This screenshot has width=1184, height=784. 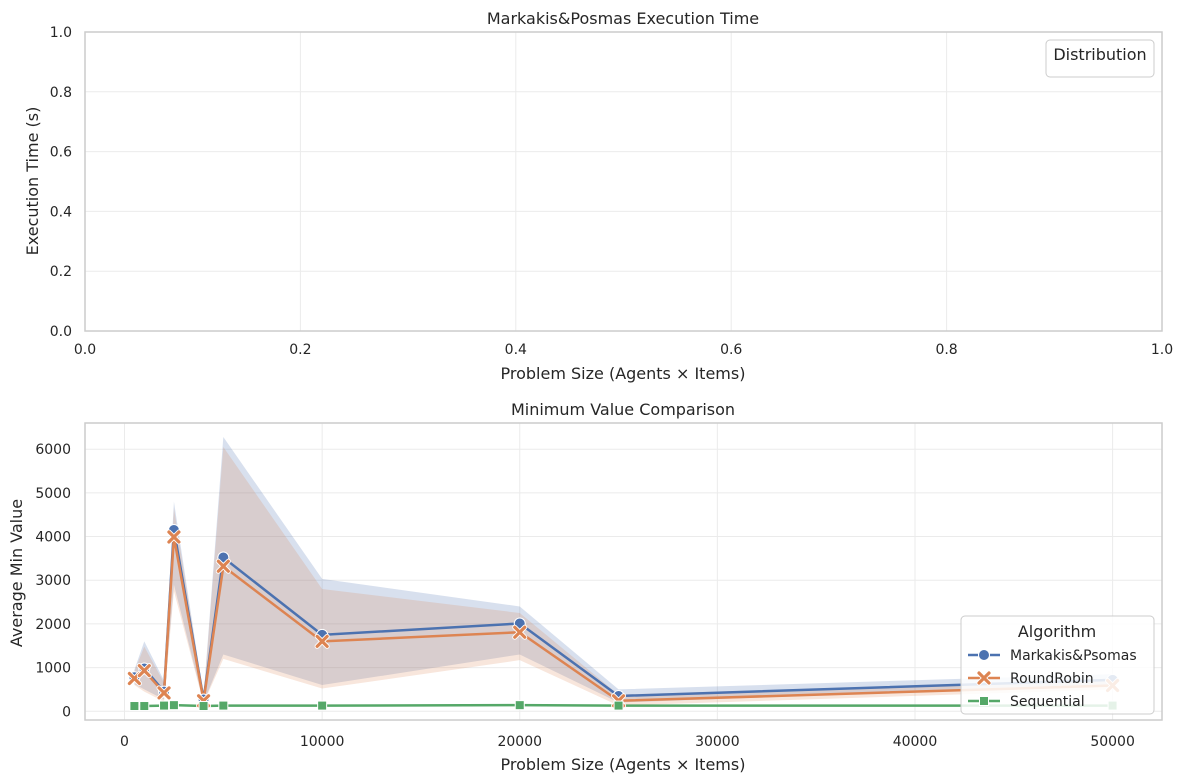 I want to click on top-x-axis-label: Problem Size (Agents × Items), so click(x=623, y=373).